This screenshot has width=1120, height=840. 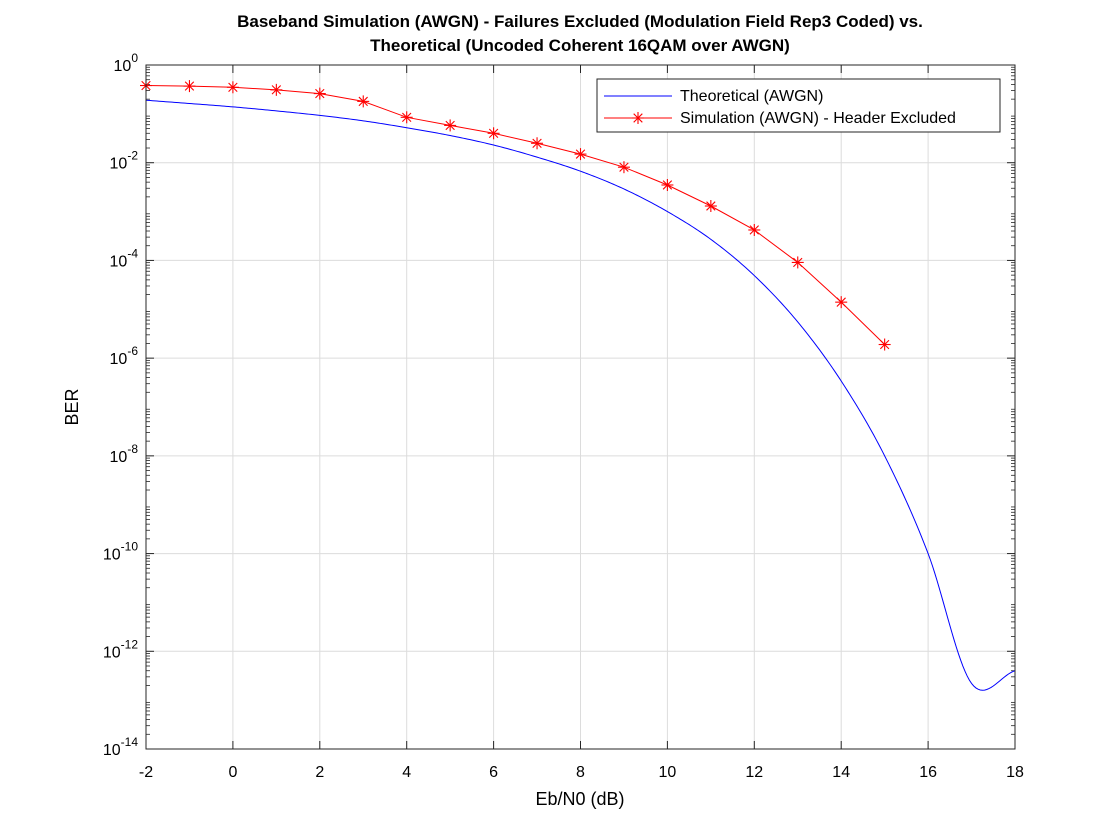 What do you see at coordinates (493, 772) in the screenshot?
I see `x-tick-label: 6` at bounding box center [493, 772].